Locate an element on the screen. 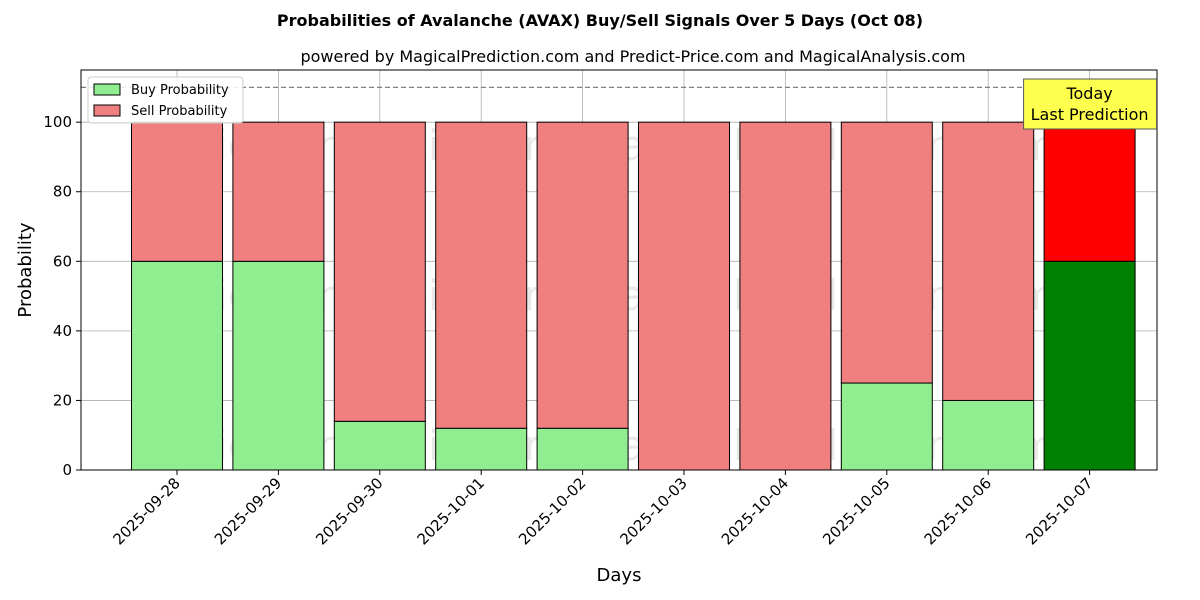 The height and width of the screenshot is (600, 1200). legend: Buy Probability Sell Probability is located at coordinates (165, 100).